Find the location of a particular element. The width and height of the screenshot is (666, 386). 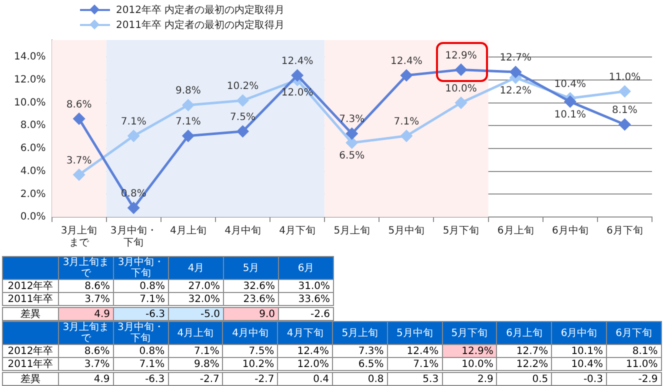

data-label: -0.3 is located at coordinates (579, 379).